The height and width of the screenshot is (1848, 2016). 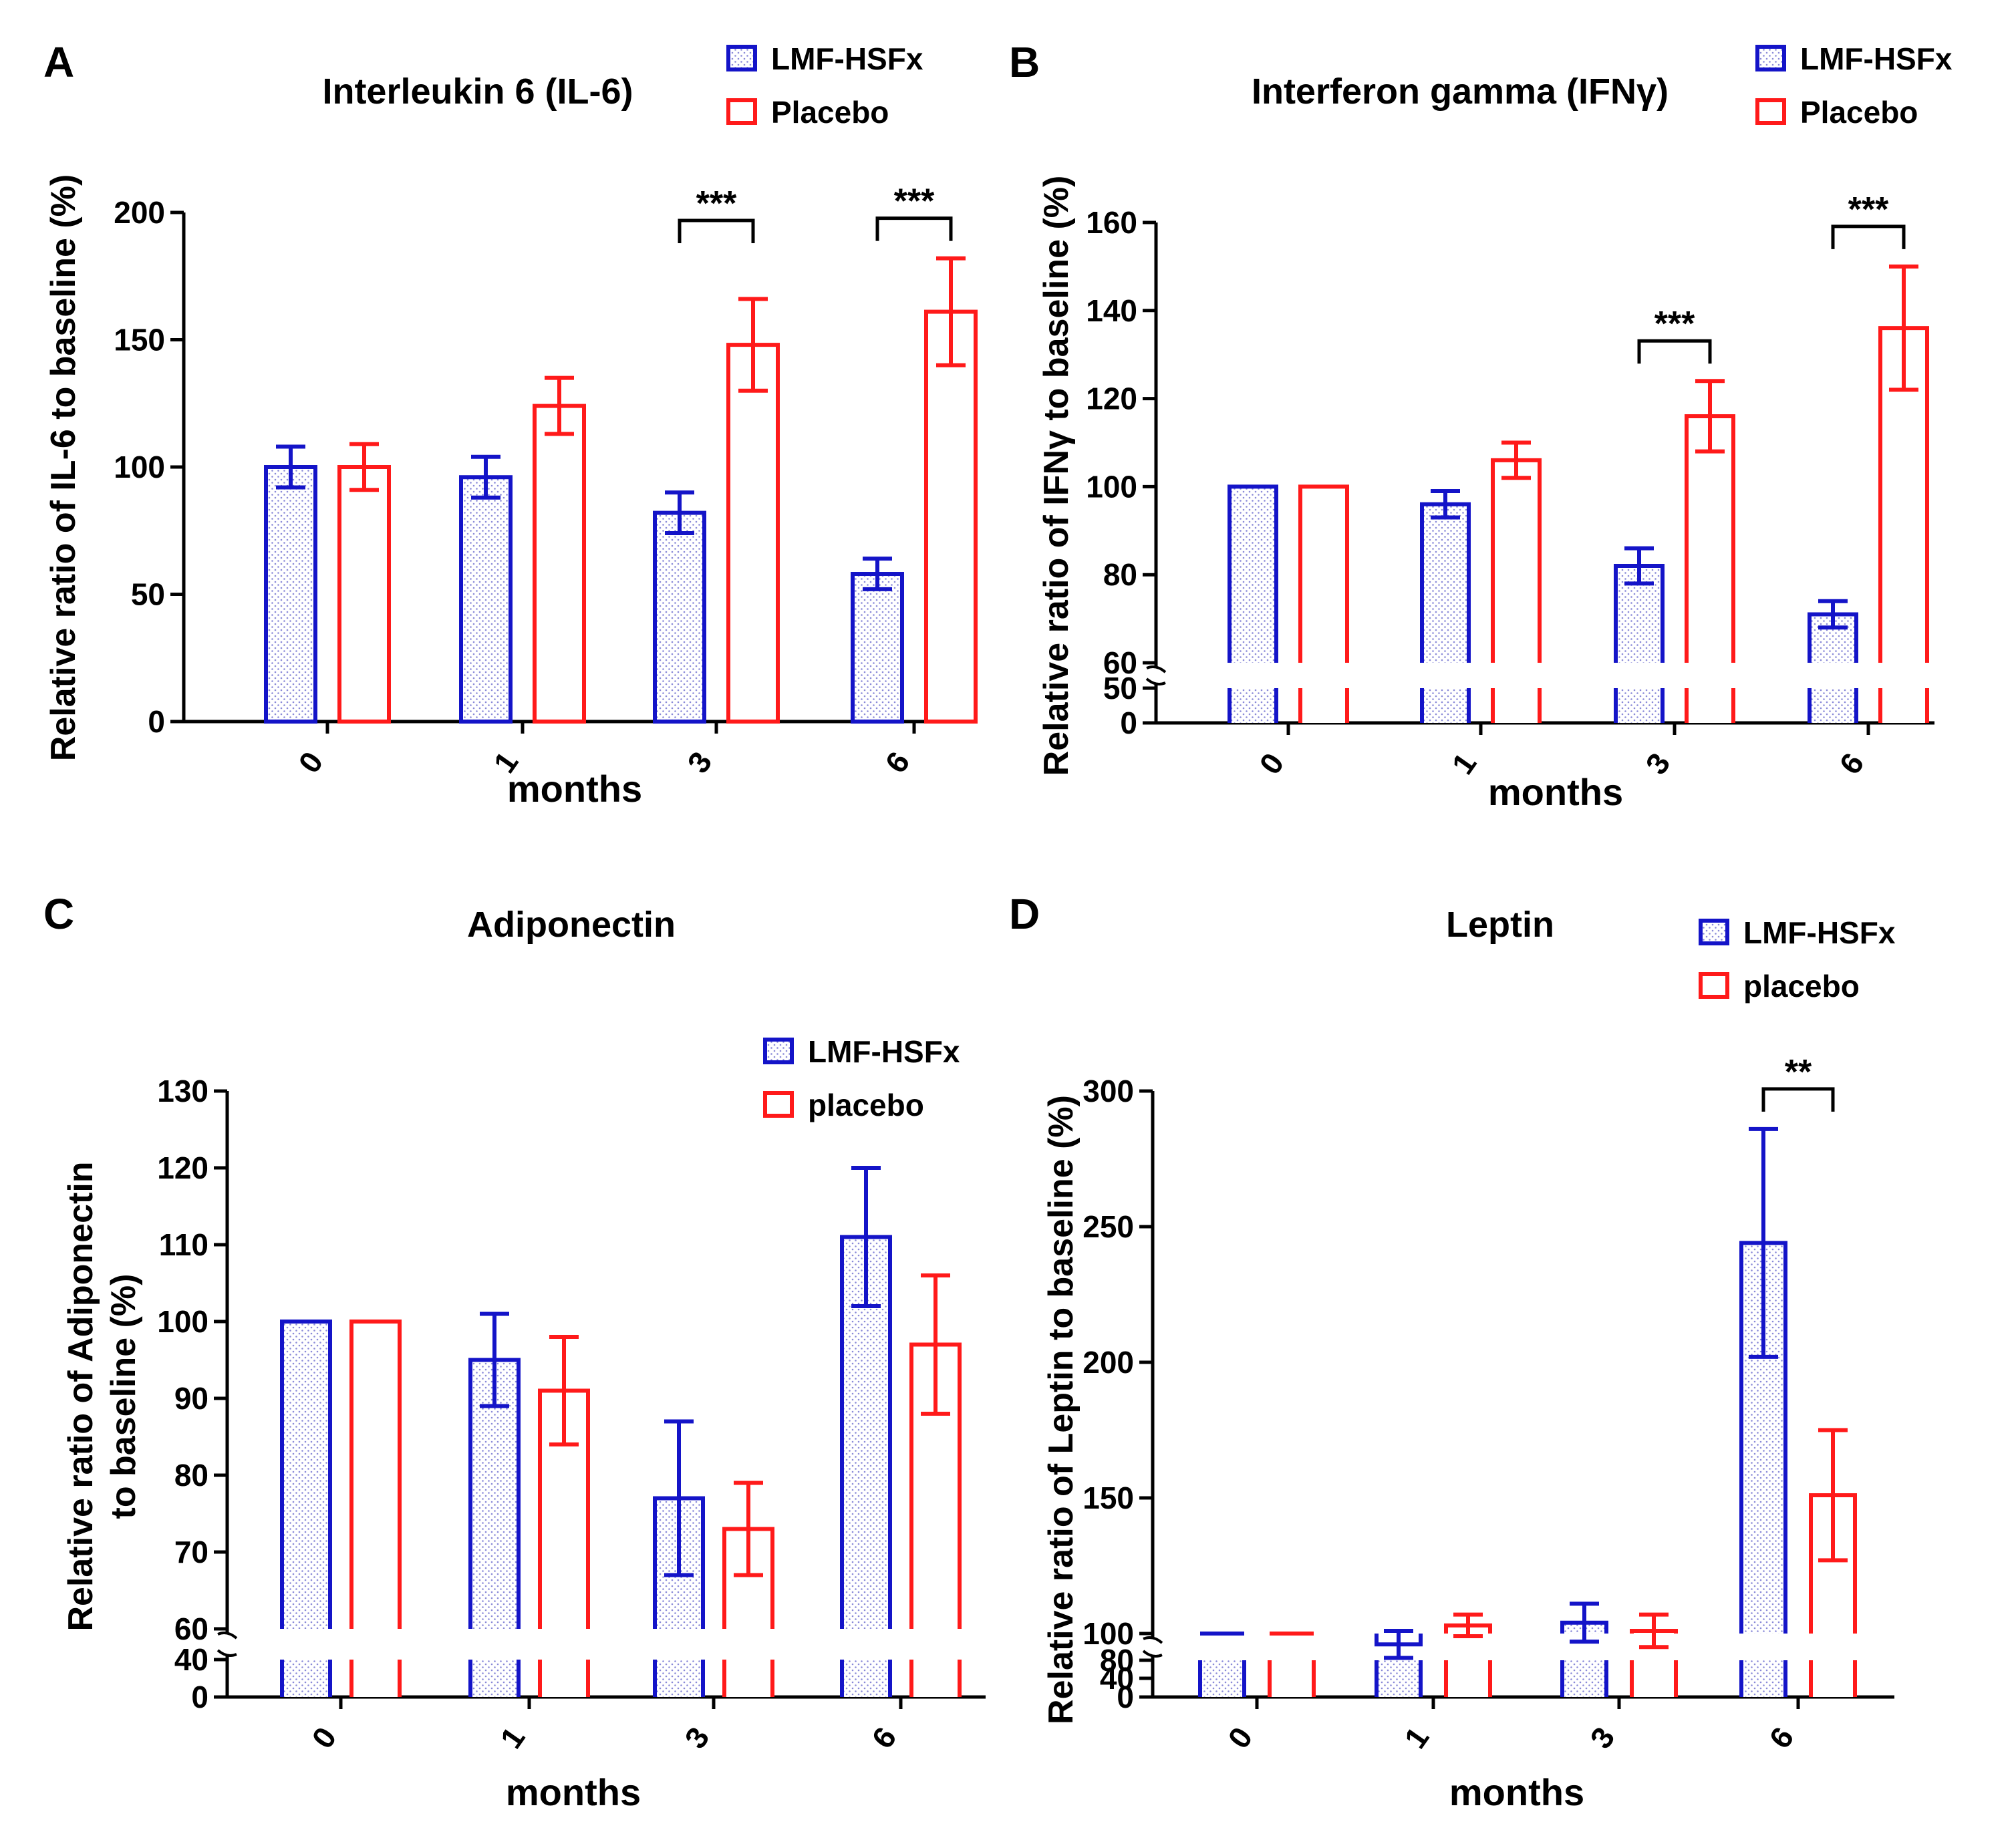 I want to click on bar-placebo-m1, so click(x=564, y=1516).